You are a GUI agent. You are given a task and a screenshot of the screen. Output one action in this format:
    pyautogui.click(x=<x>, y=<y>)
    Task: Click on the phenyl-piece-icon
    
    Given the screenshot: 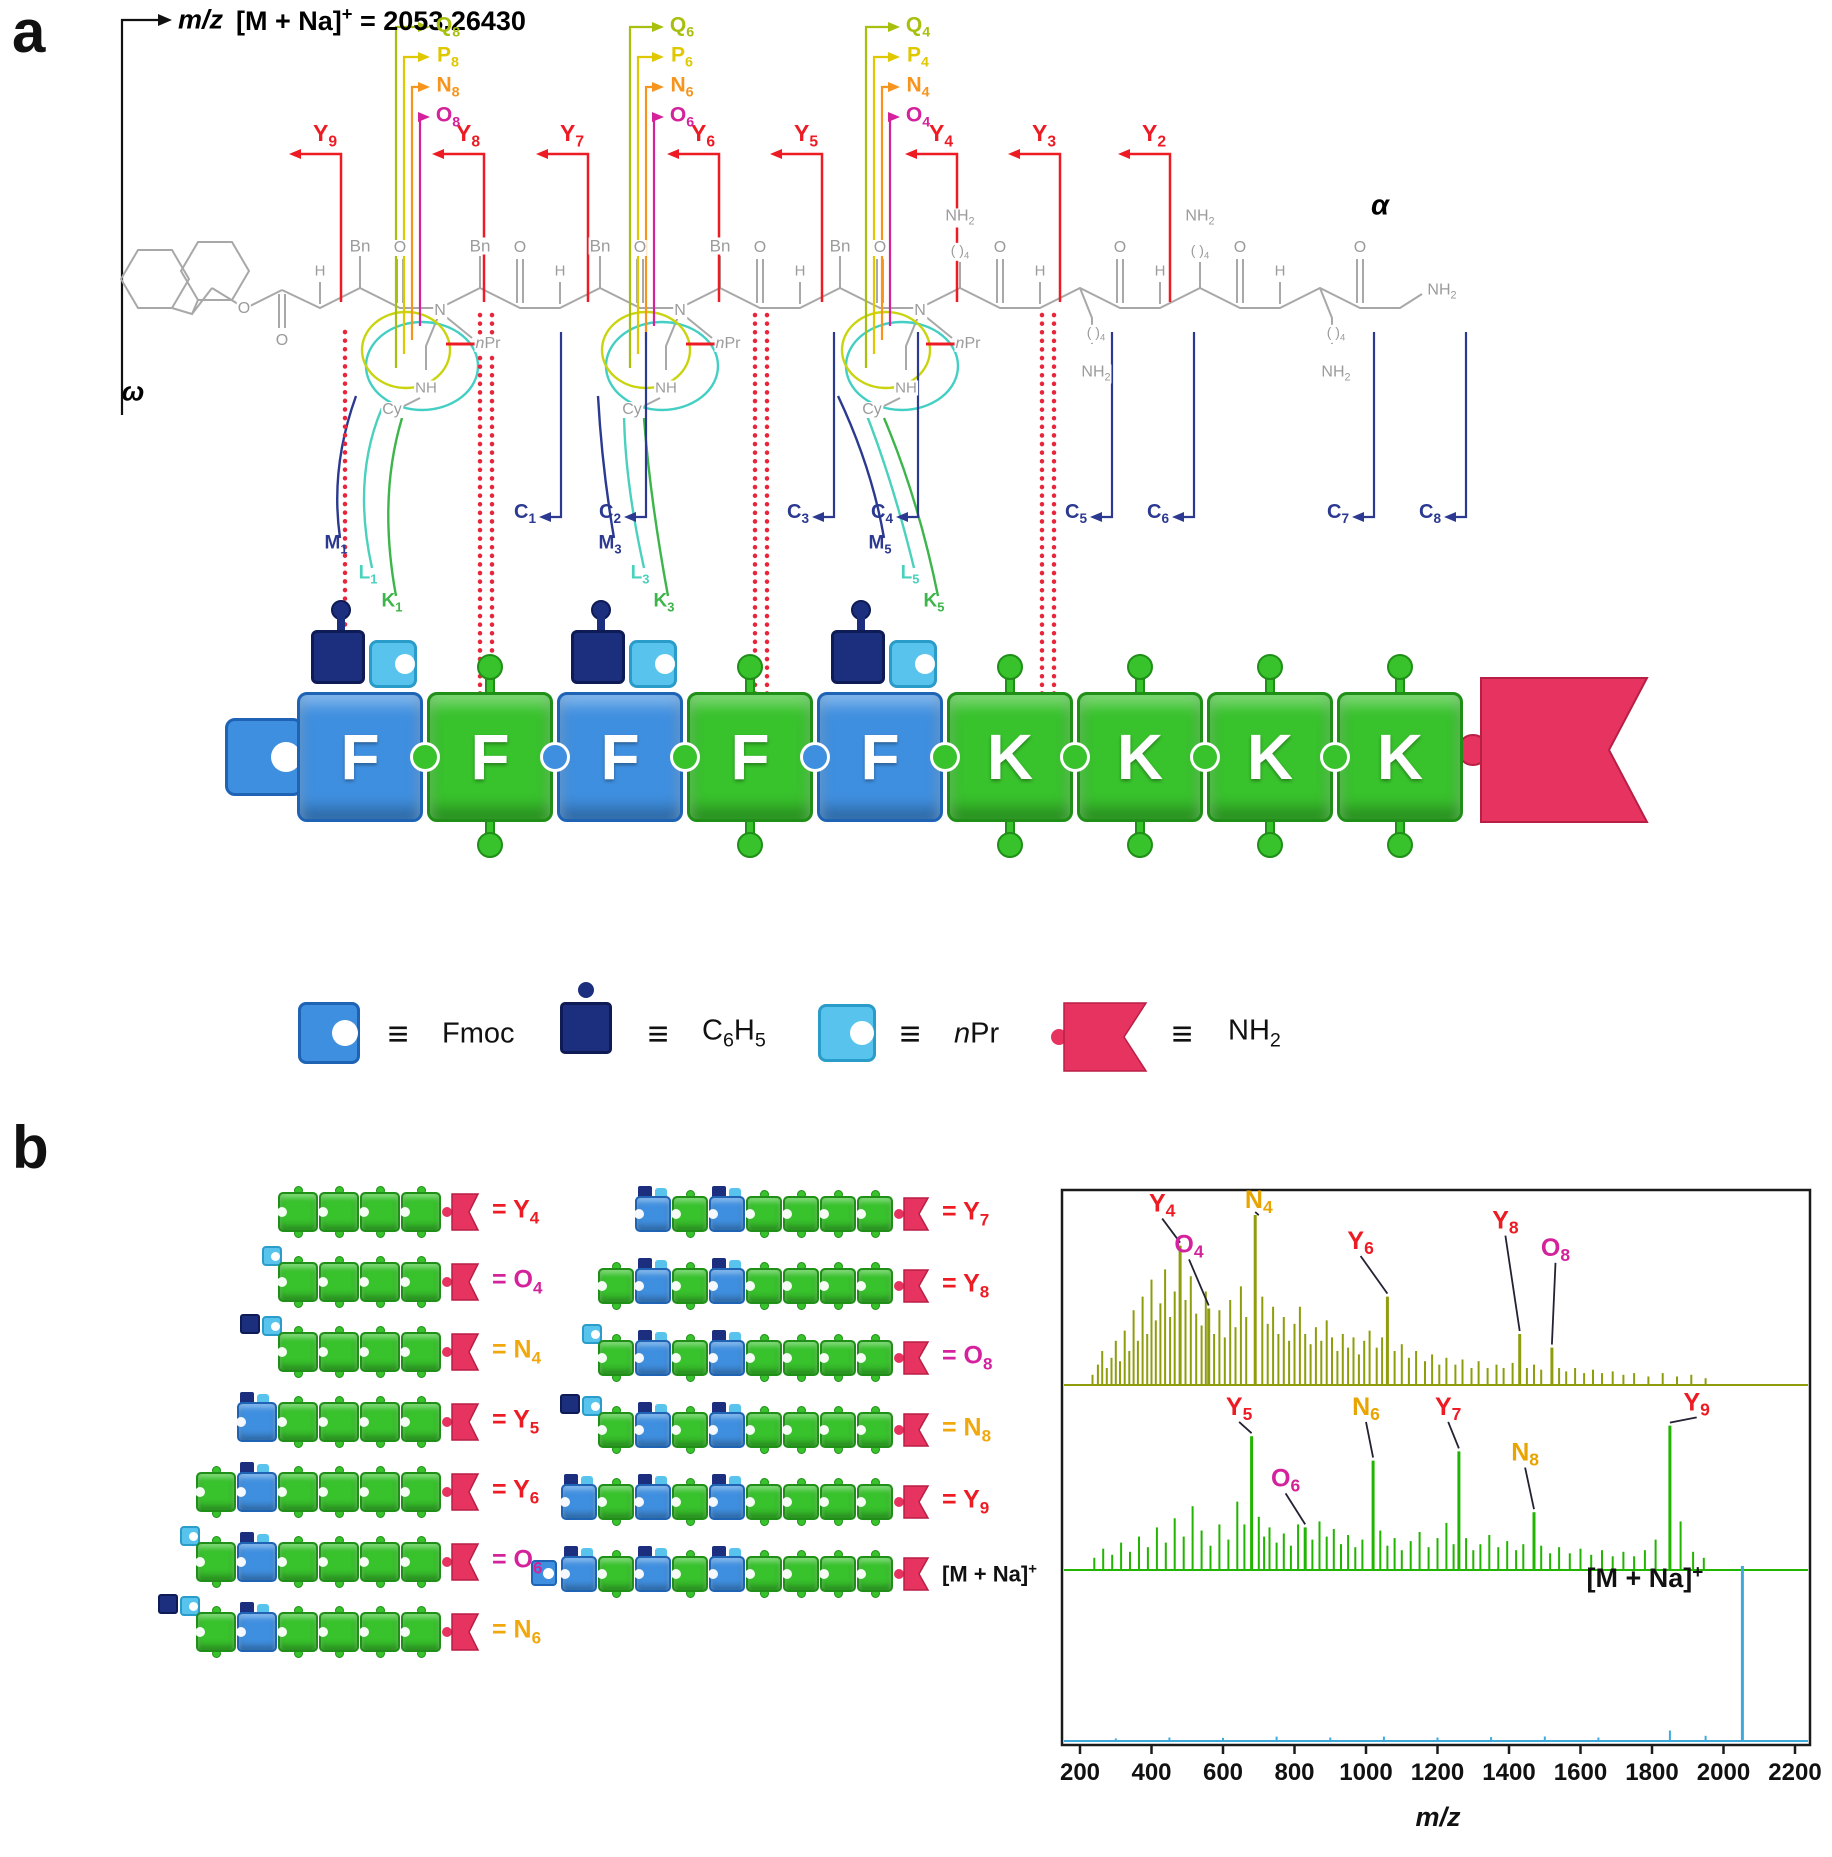 What is the action you would take?
    pyautogui.click(x=338, y=657)
    